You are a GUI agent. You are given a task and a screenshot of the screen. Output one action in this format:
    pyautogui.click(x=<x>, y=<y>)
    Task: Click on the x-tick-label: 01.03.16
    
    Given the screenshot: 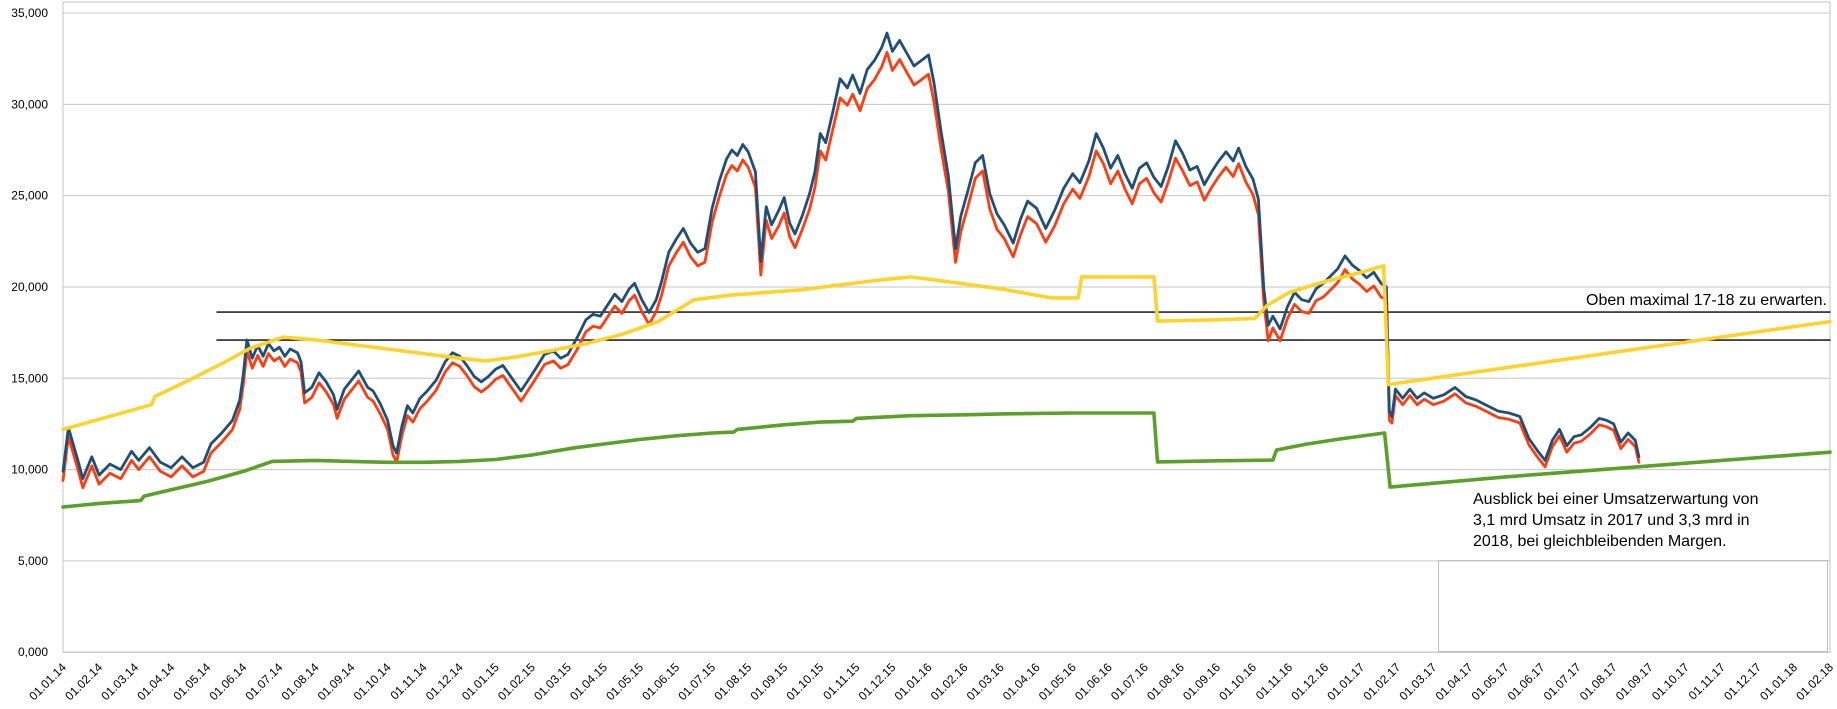 What is the action you would take?
    pyautogui.click(x=985, y=681)
    